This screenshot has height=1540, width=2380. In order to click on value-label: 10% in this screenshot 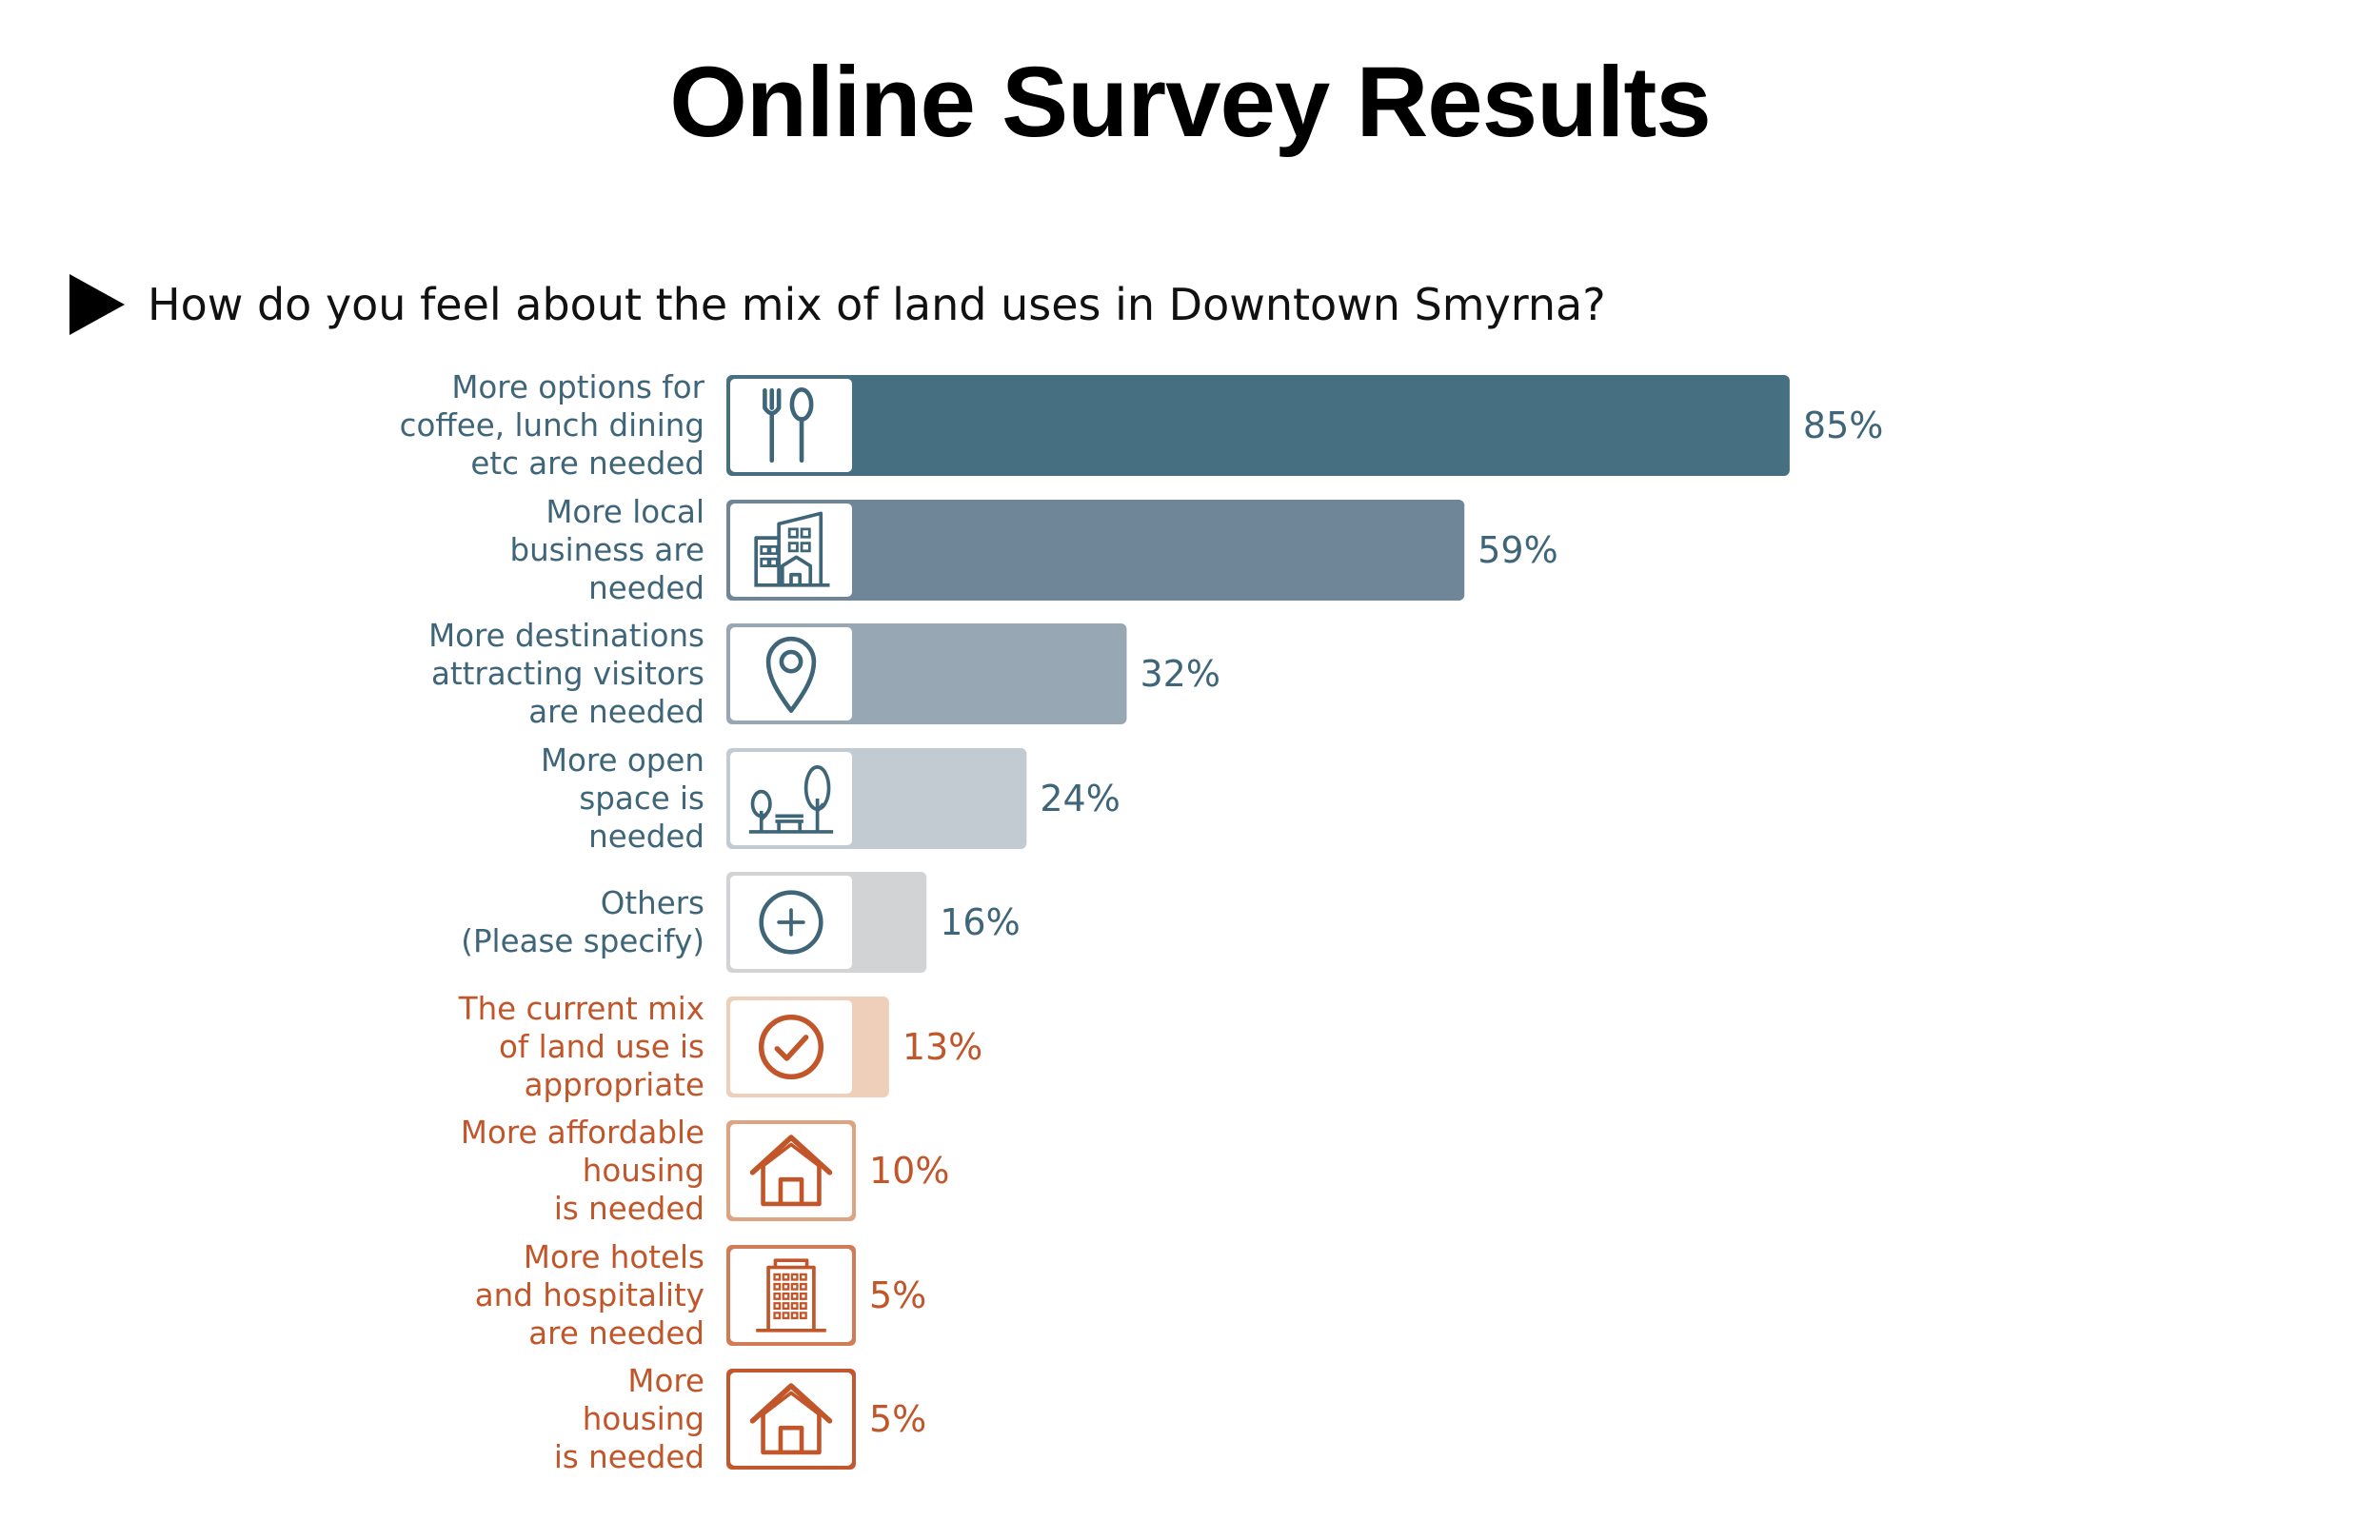, I will do `click(909, 1171)`.